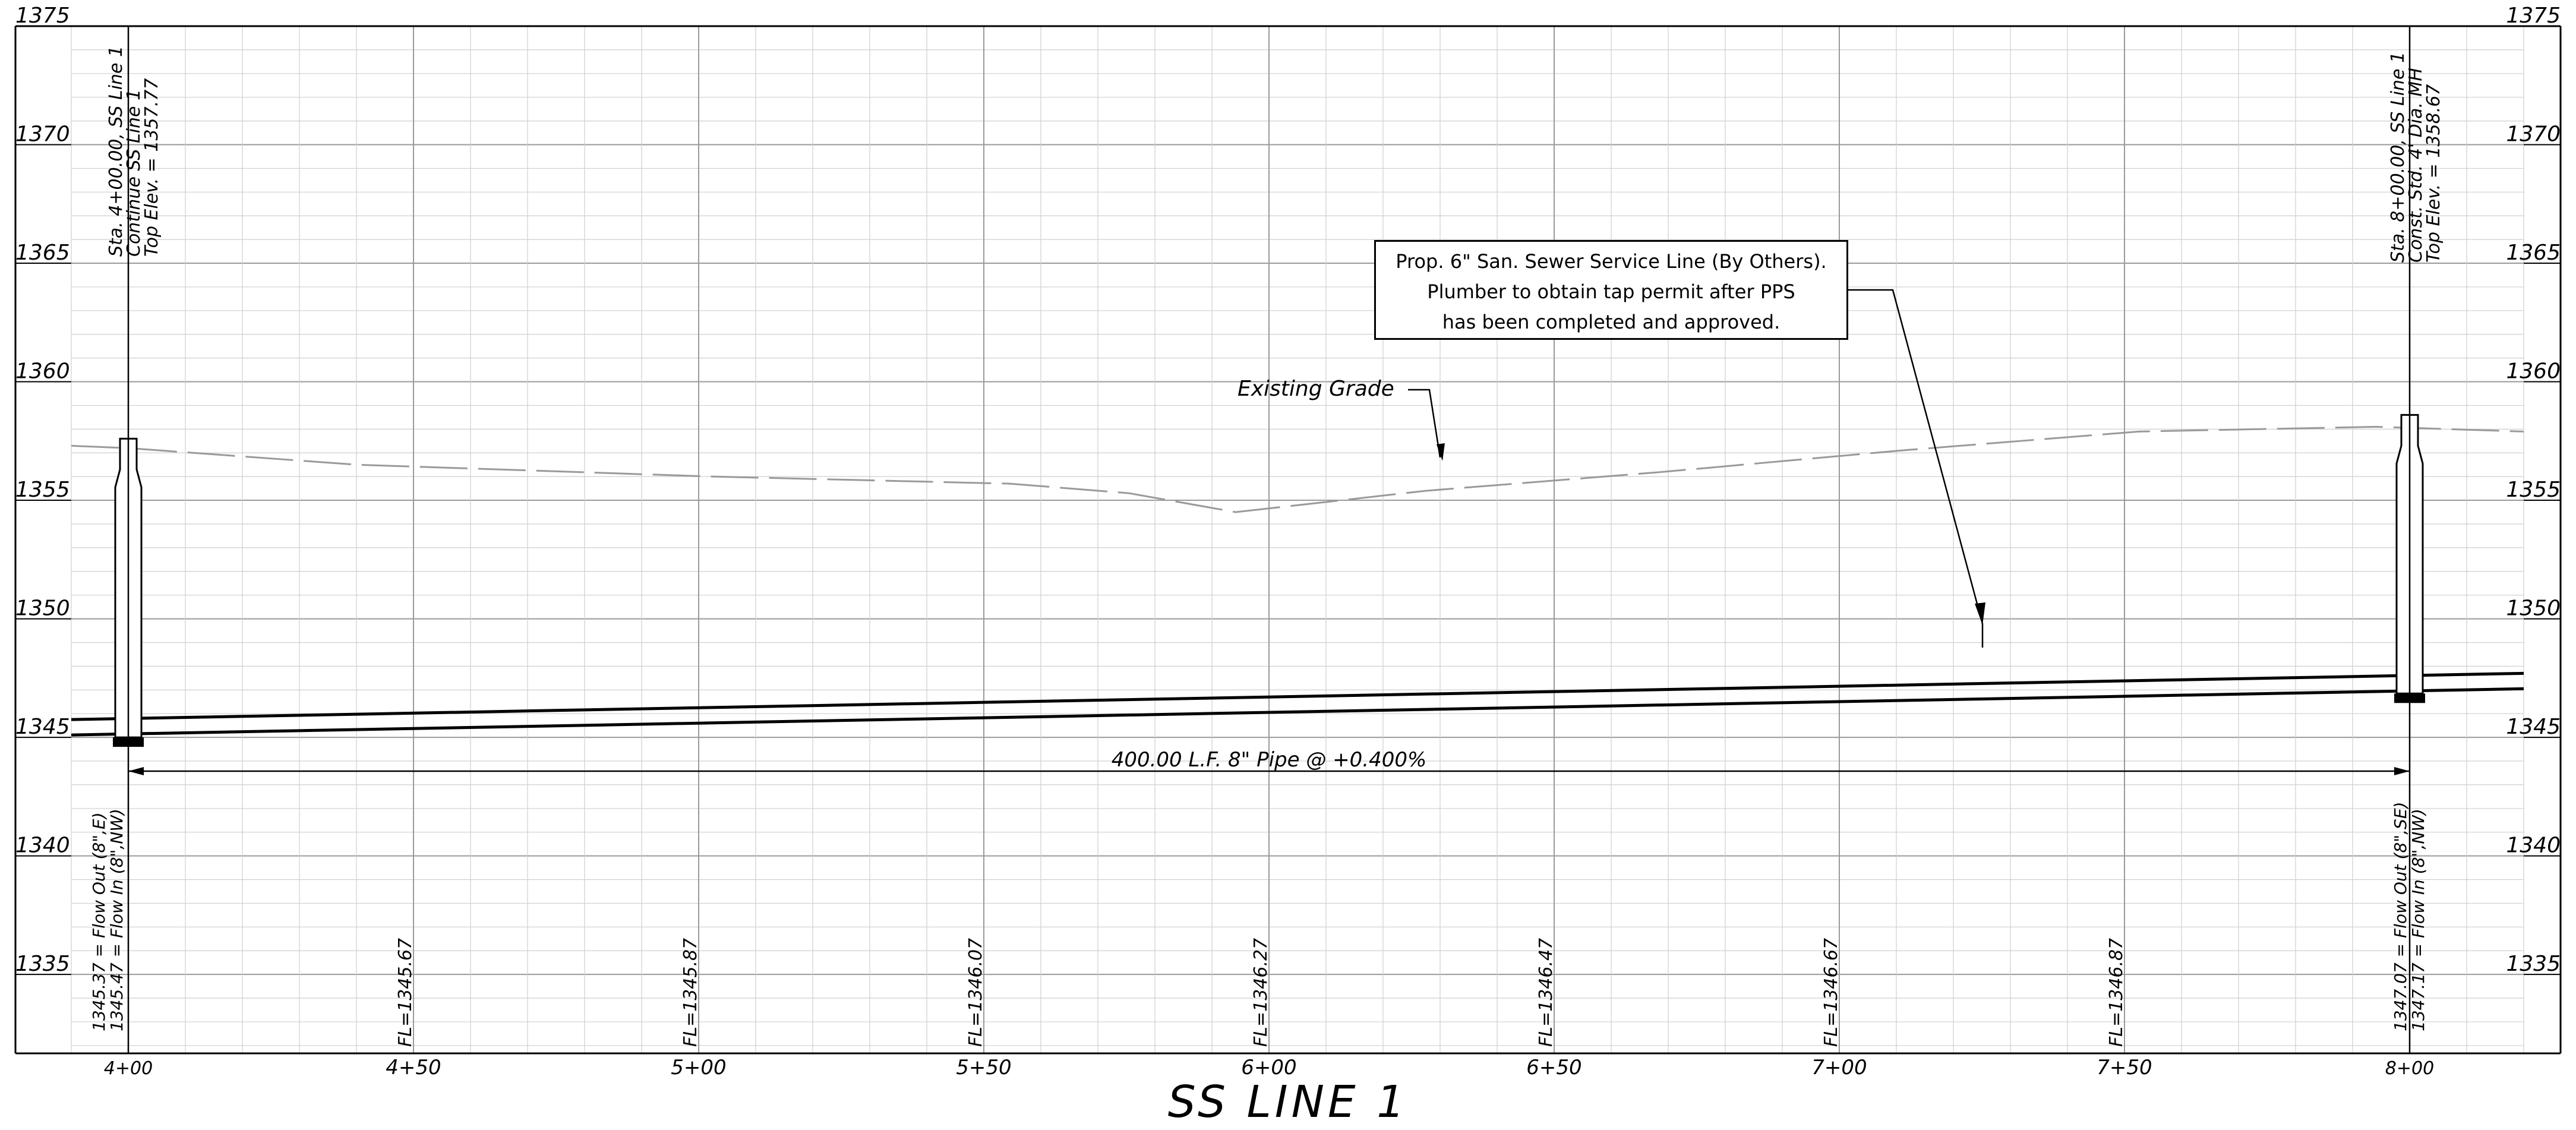  I want to click on station-label: 7+00, so click(1839, 1068).